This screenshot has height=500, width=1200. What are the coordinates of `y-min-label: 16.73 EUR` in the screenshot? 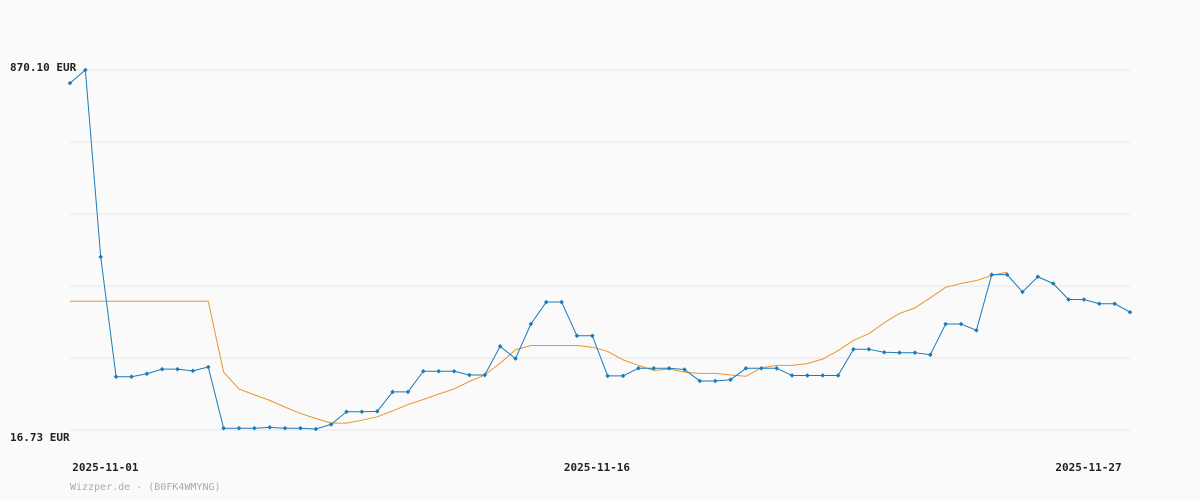 It's located at (40, 437).